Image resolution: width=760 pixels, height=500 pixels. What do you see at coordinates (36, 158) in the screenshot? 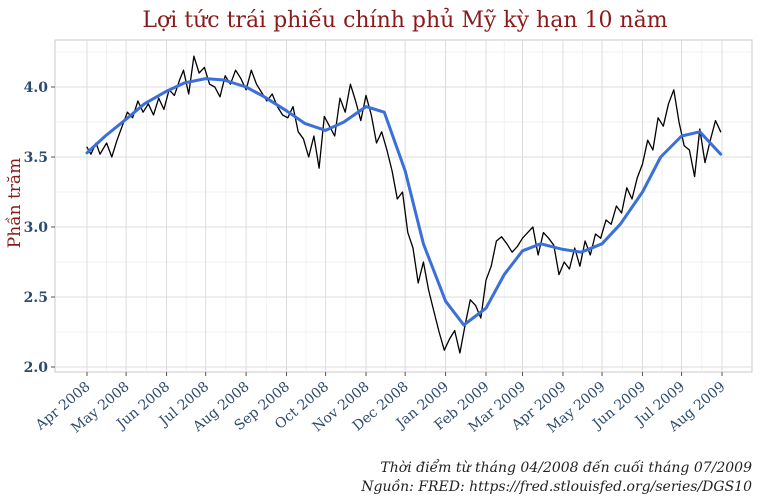
I see `y-tick-label: 3.5` at bounding box center [36, 158].